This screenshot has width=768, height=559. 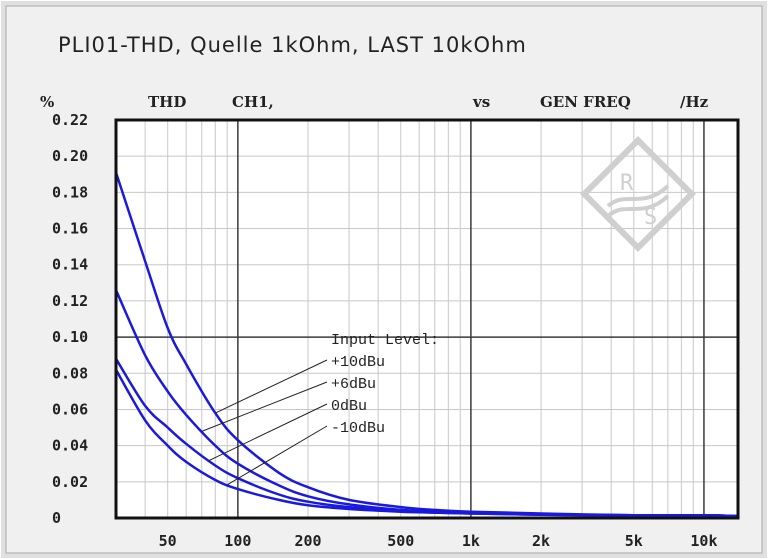 What do you see at coordinates (353, 384) in the screenshot?
I see `series-label: +6dBu` at bounding box center [353, 384].